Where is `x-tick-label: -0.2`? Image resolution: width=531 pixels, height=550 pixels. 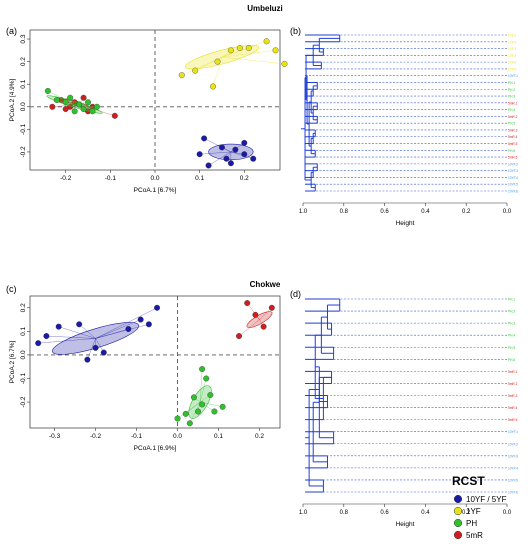 x-tick-label: -0.2 is located at coordinates (66, 178).